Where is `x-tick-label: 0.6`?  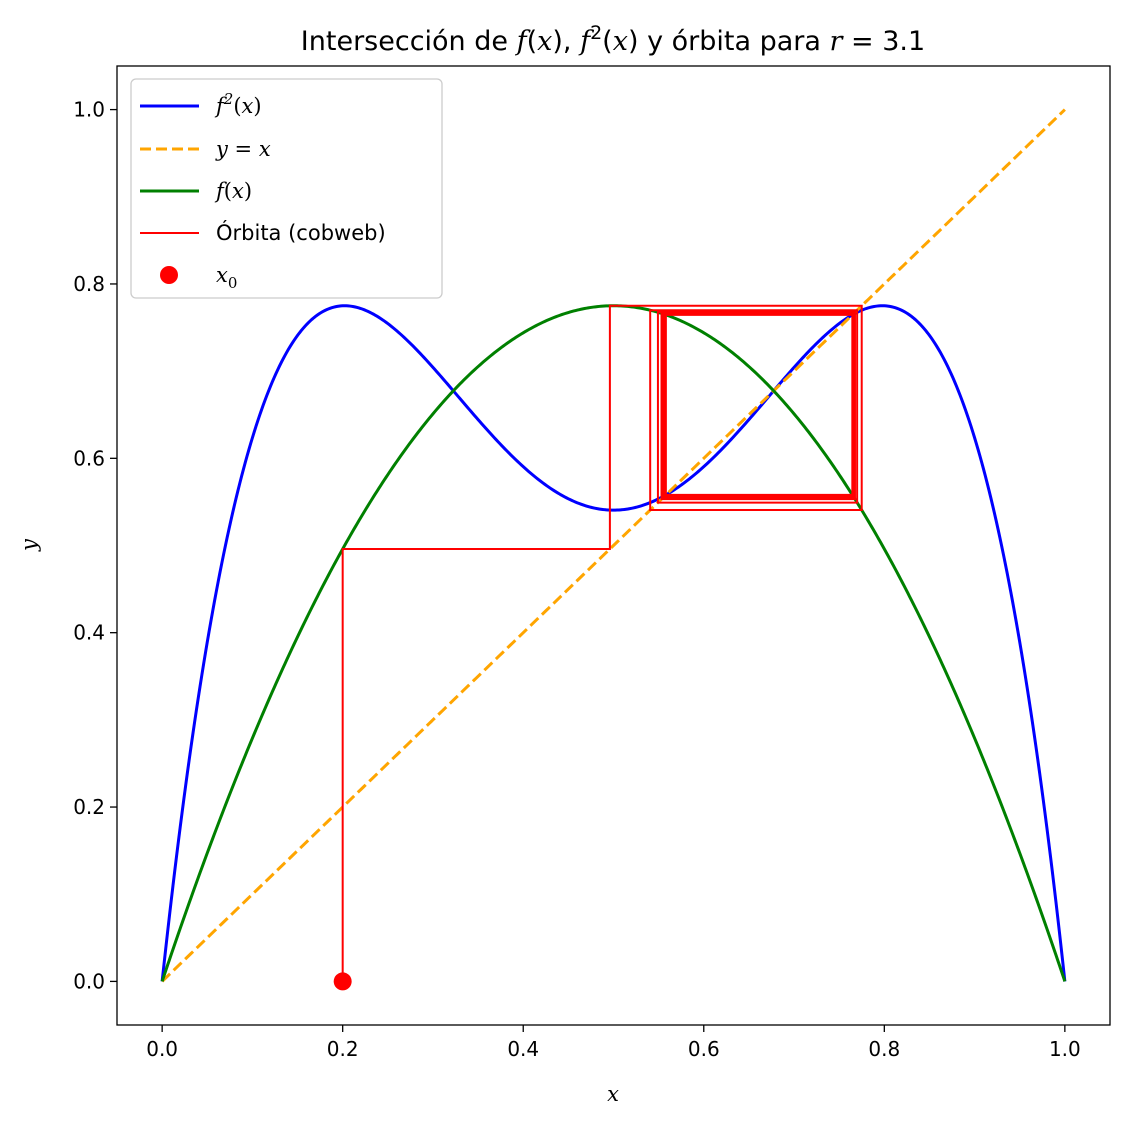 x-tick-label: 0.6 is located at coordinates (704, 1049).